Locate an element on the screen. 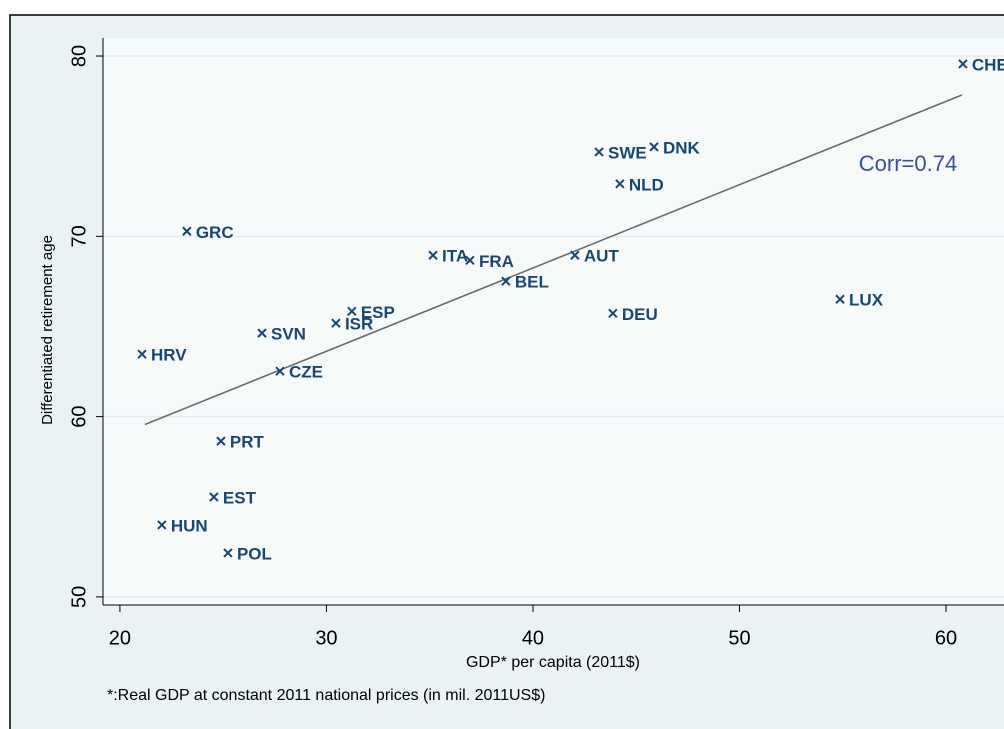 The image size is (1004, 729). y-tick-label: 70 is located at coordinates (79, 236).